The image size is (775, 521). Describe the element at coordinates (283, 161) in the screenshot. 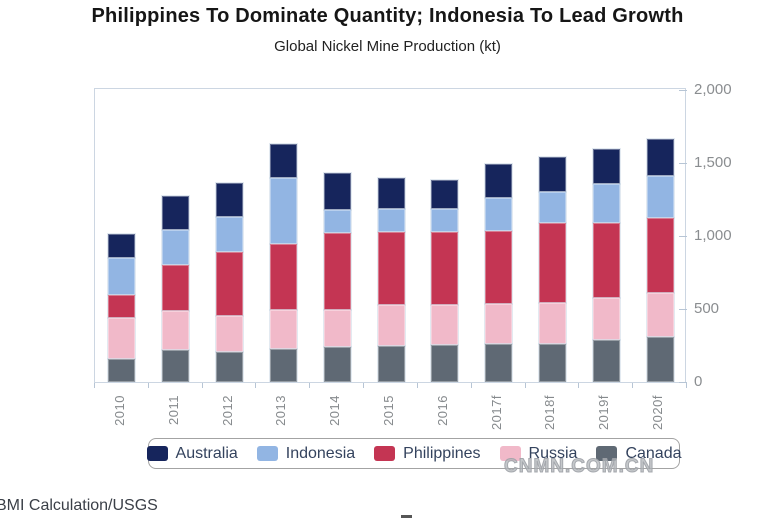

I see `bar-segment-2013-australia` at that location.